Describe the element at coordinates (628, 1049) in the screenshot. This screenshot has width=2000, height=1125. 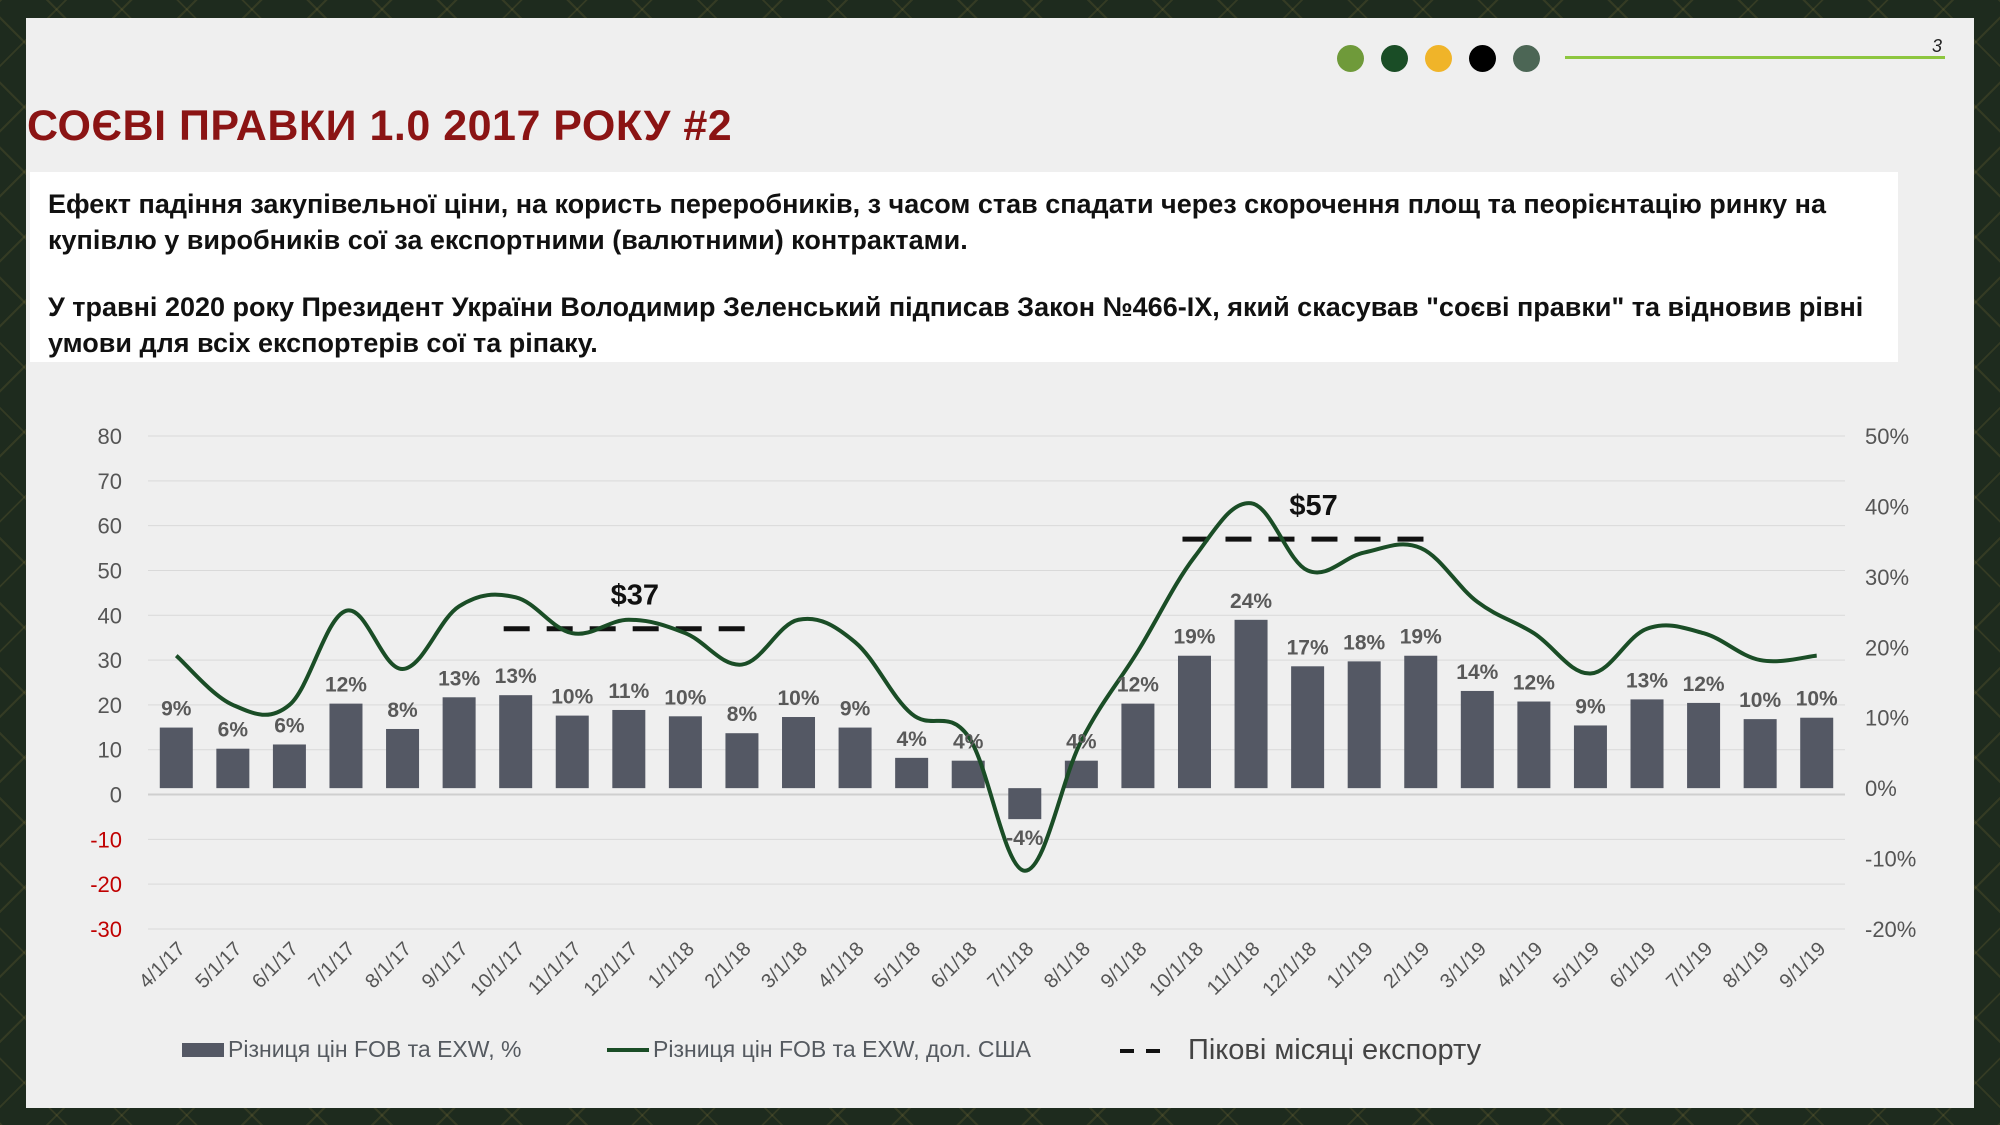
I see `legend-swatch-line` at that location.